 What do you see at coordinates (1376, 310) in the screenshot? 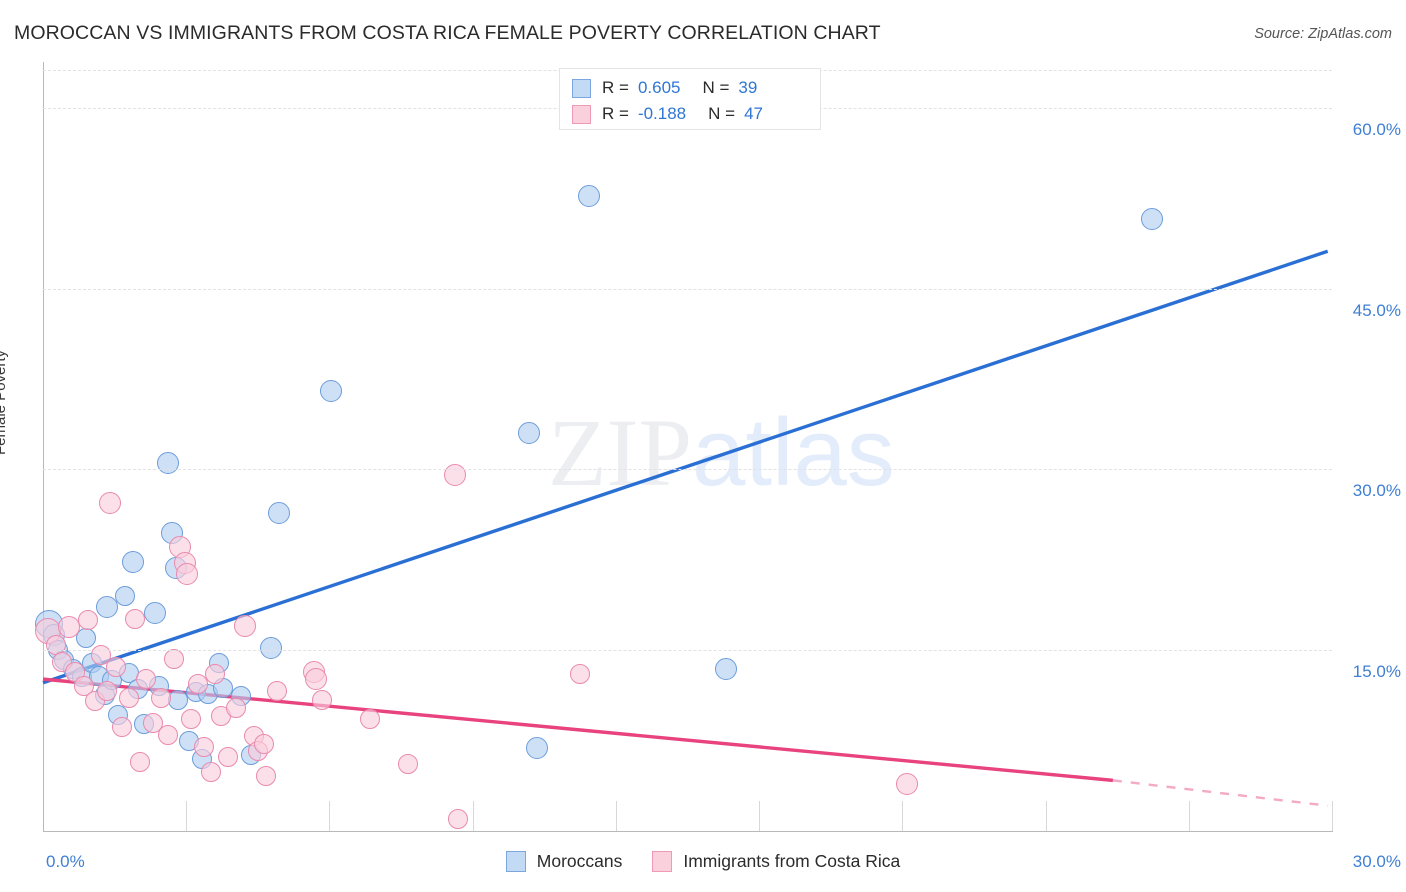
I see `y-axis-tick-label: 45.0%` at bounding box center [1376, 310].